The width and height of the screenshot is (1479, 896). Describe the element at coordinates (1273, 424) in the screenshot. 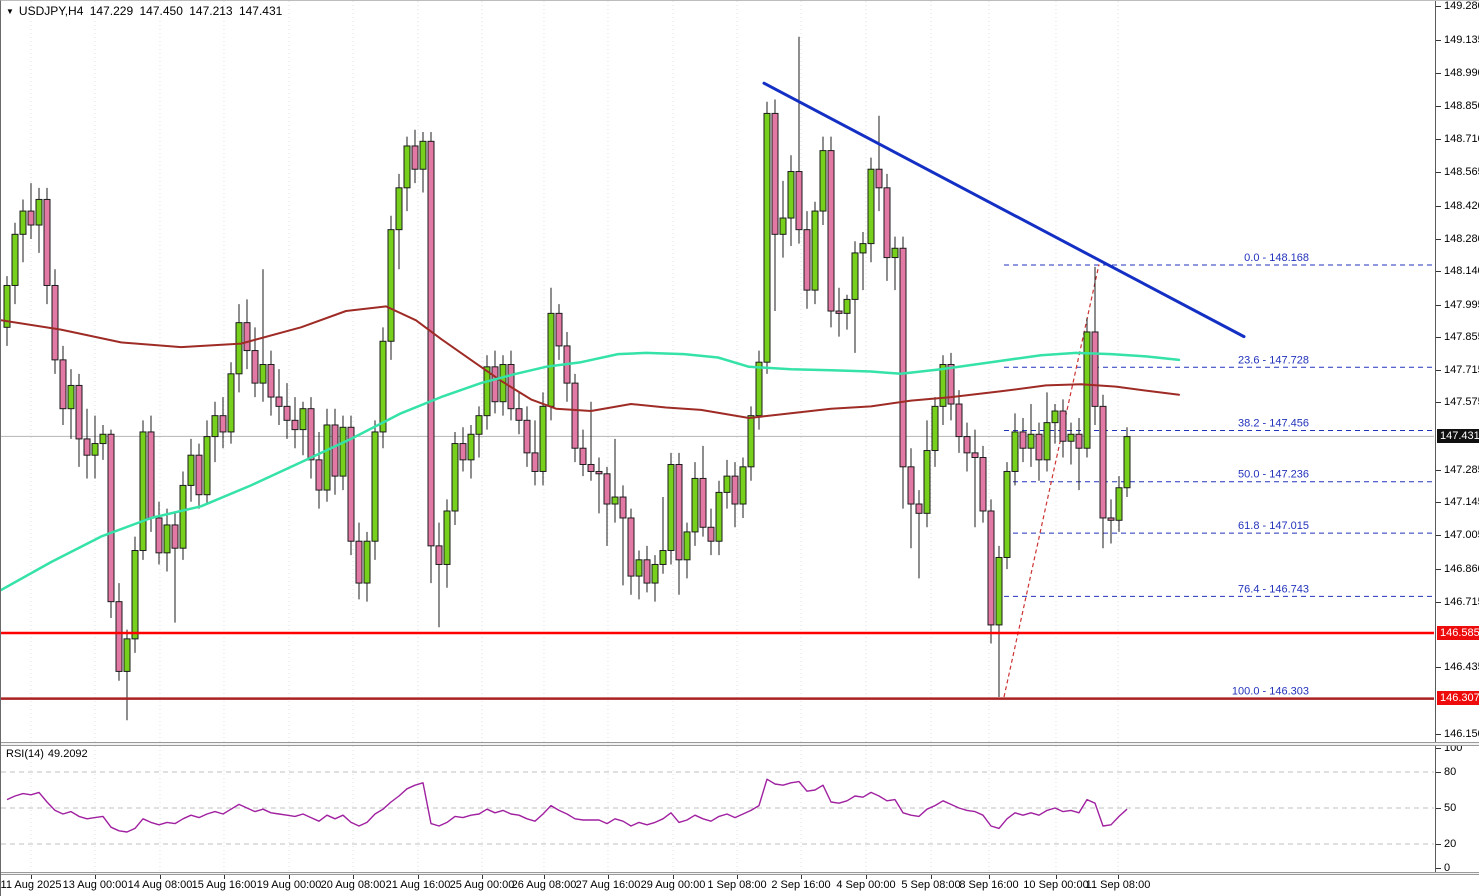

I see `fib-level-label: 38.2 - 147.456` at that location.